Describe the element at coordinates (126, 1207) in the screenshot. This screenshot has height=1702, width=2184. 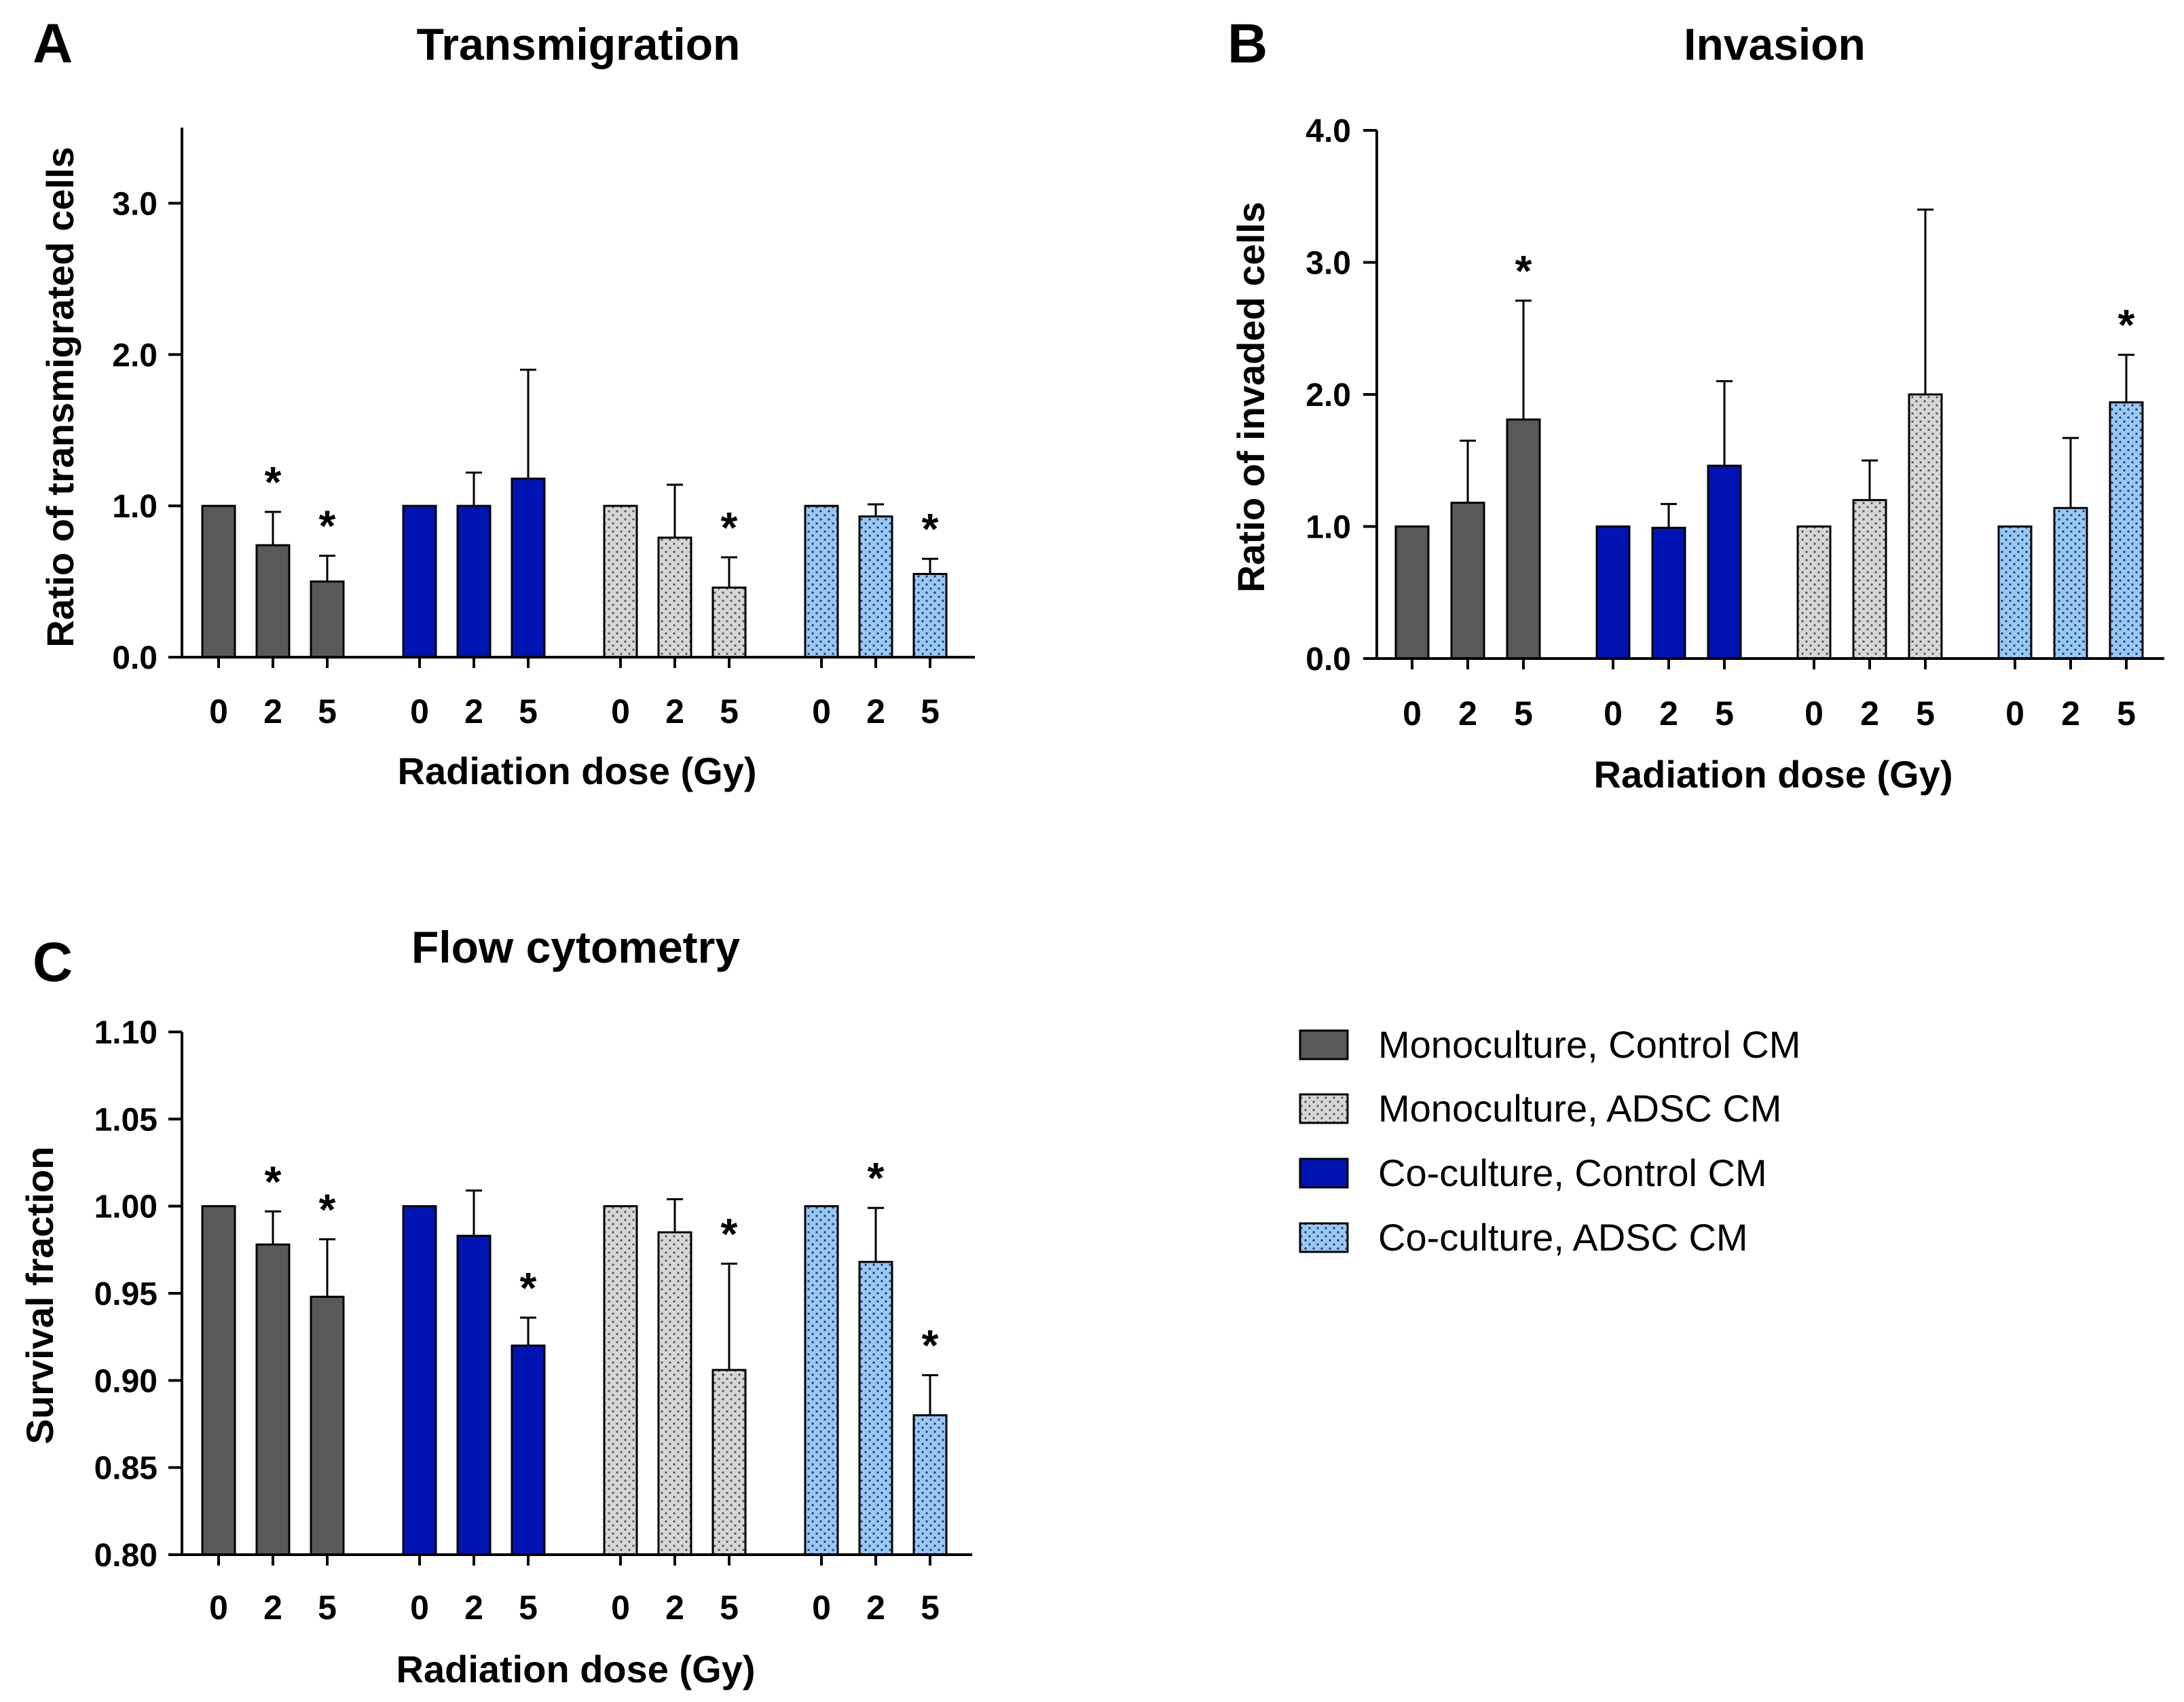
I see `y-tick-label: 1.00` at that location.